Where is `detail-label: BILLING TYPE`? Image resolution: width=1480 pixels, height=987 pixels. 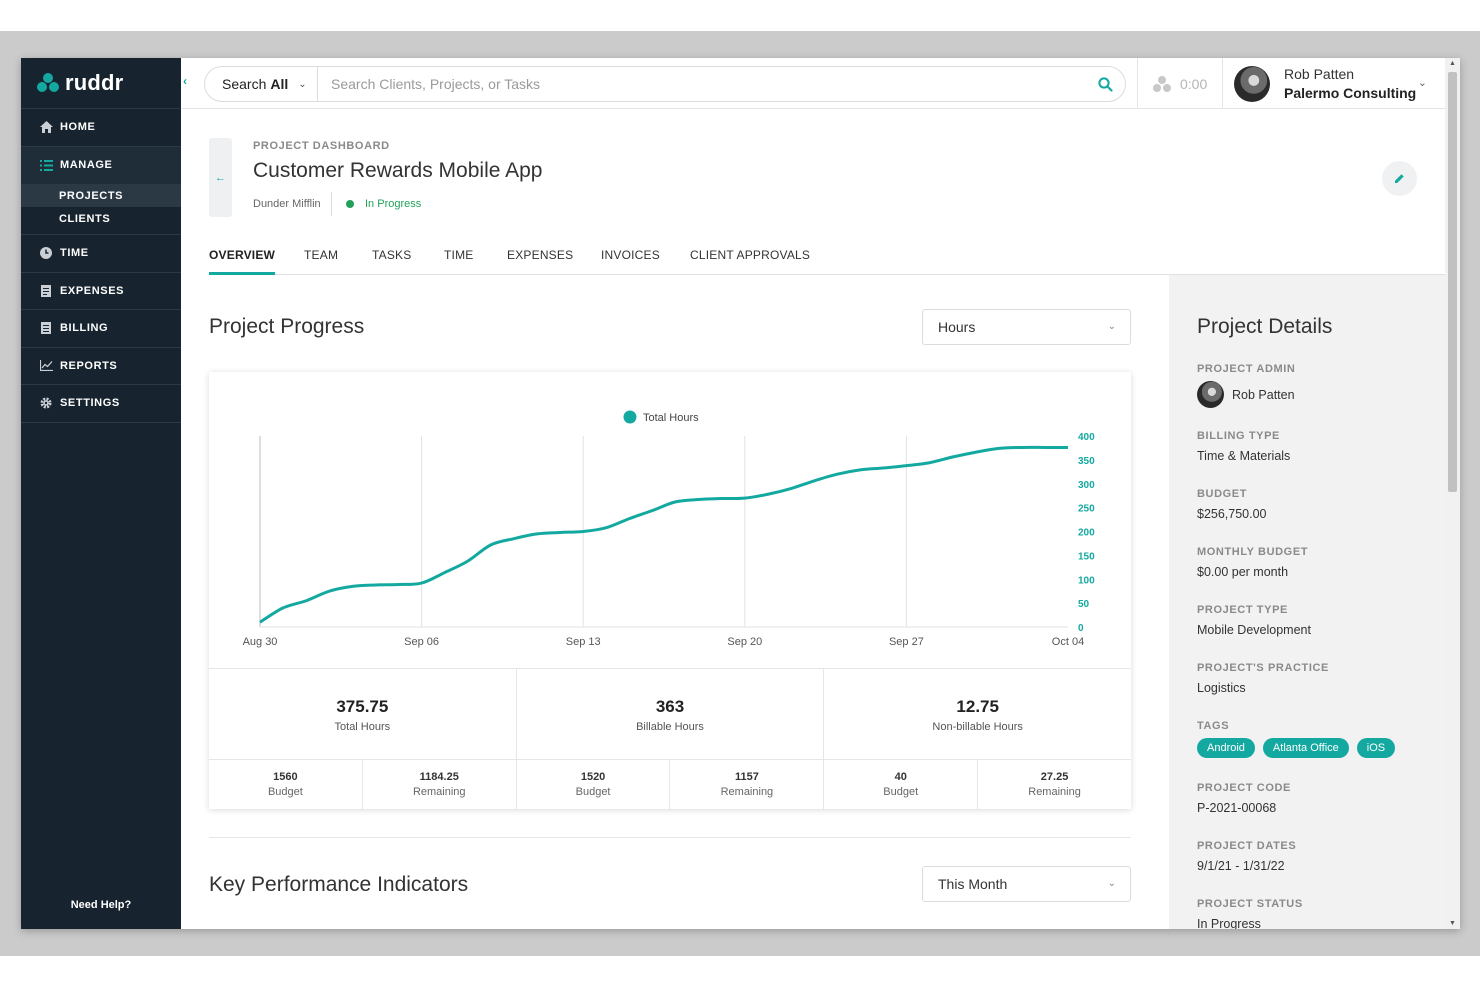
detail-label: BILLING TYPE is located at coordinates (1238, 436).